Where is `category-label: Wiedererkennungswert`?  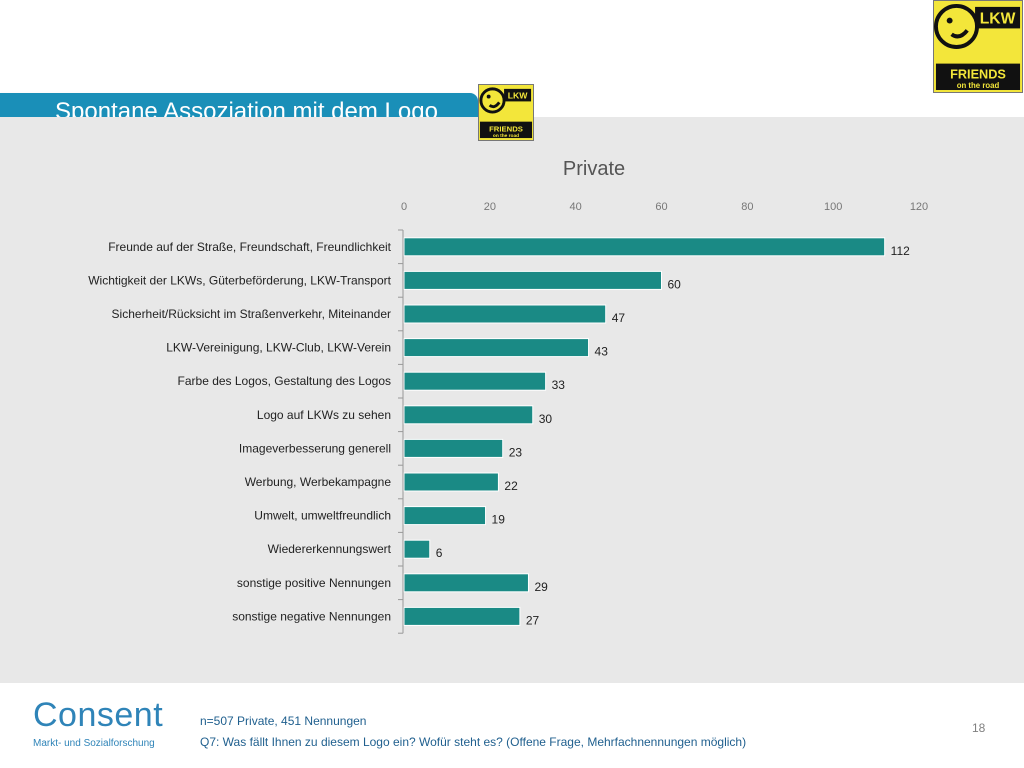 category-label: Wiedererkennungswert is located at coordinates (330, 549).